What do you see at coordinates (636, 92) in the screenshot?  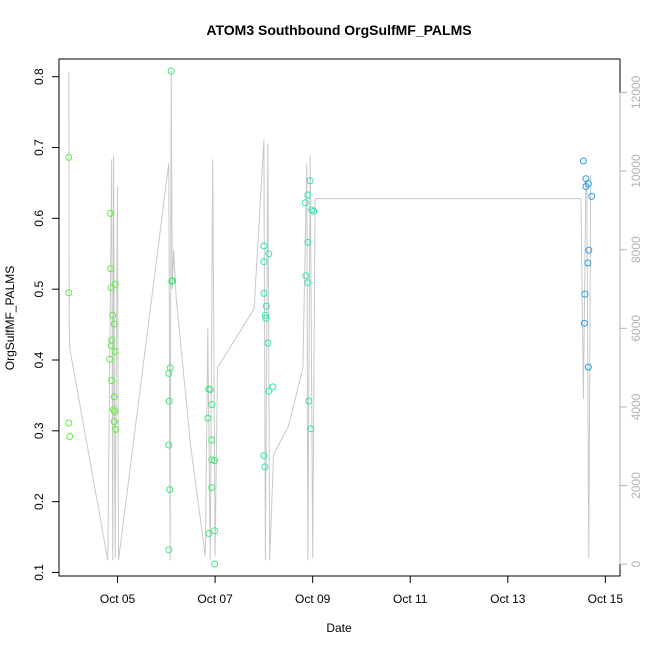 I see `right-y-tick-label: 12000` at bounding box center [636, 92].